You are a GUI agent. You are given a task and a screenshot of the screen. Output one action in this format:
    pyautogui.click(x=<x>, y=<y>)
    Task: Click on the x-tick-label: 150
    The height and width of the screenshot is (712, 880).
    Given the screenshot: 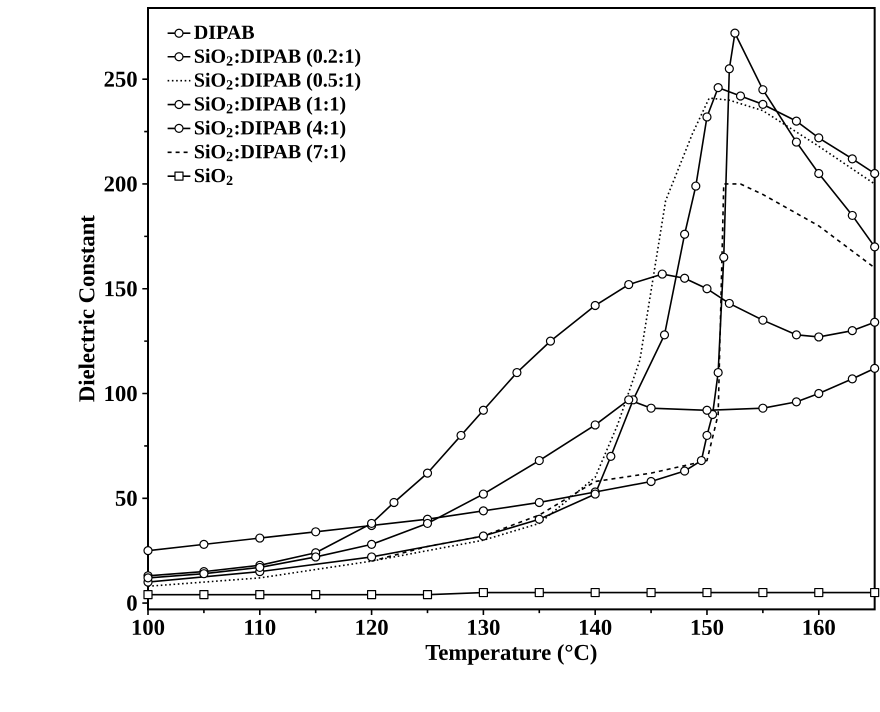 What is the action you would take?
    pyautogui.click(x=708, y=628)
    